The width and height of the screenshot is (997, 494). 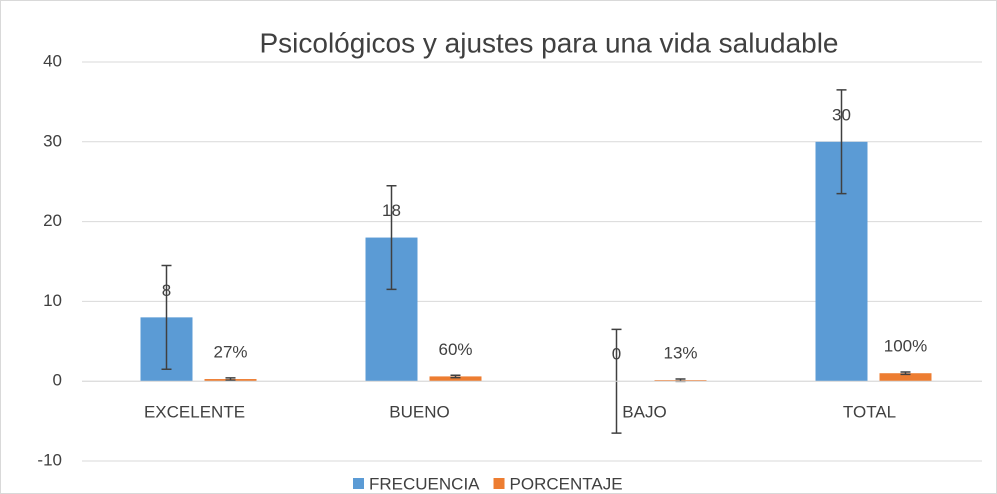 What do you see at coordinates (424, 483) in the screenshot?
I see `legend-label: FRECUENCIA` at bounding box center [424, 483].